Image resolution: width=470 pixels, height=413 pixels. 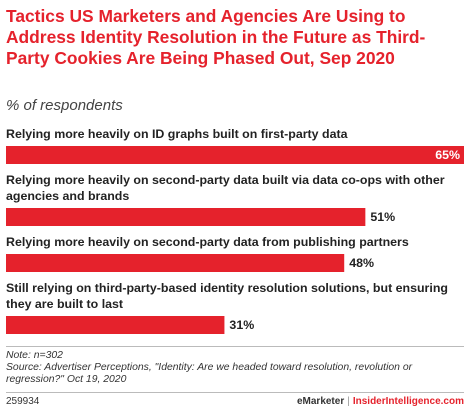 What do you see at coordinates (235, 392) in the screenshot?
I see `footer-divider` at bounding box center [235, 392].